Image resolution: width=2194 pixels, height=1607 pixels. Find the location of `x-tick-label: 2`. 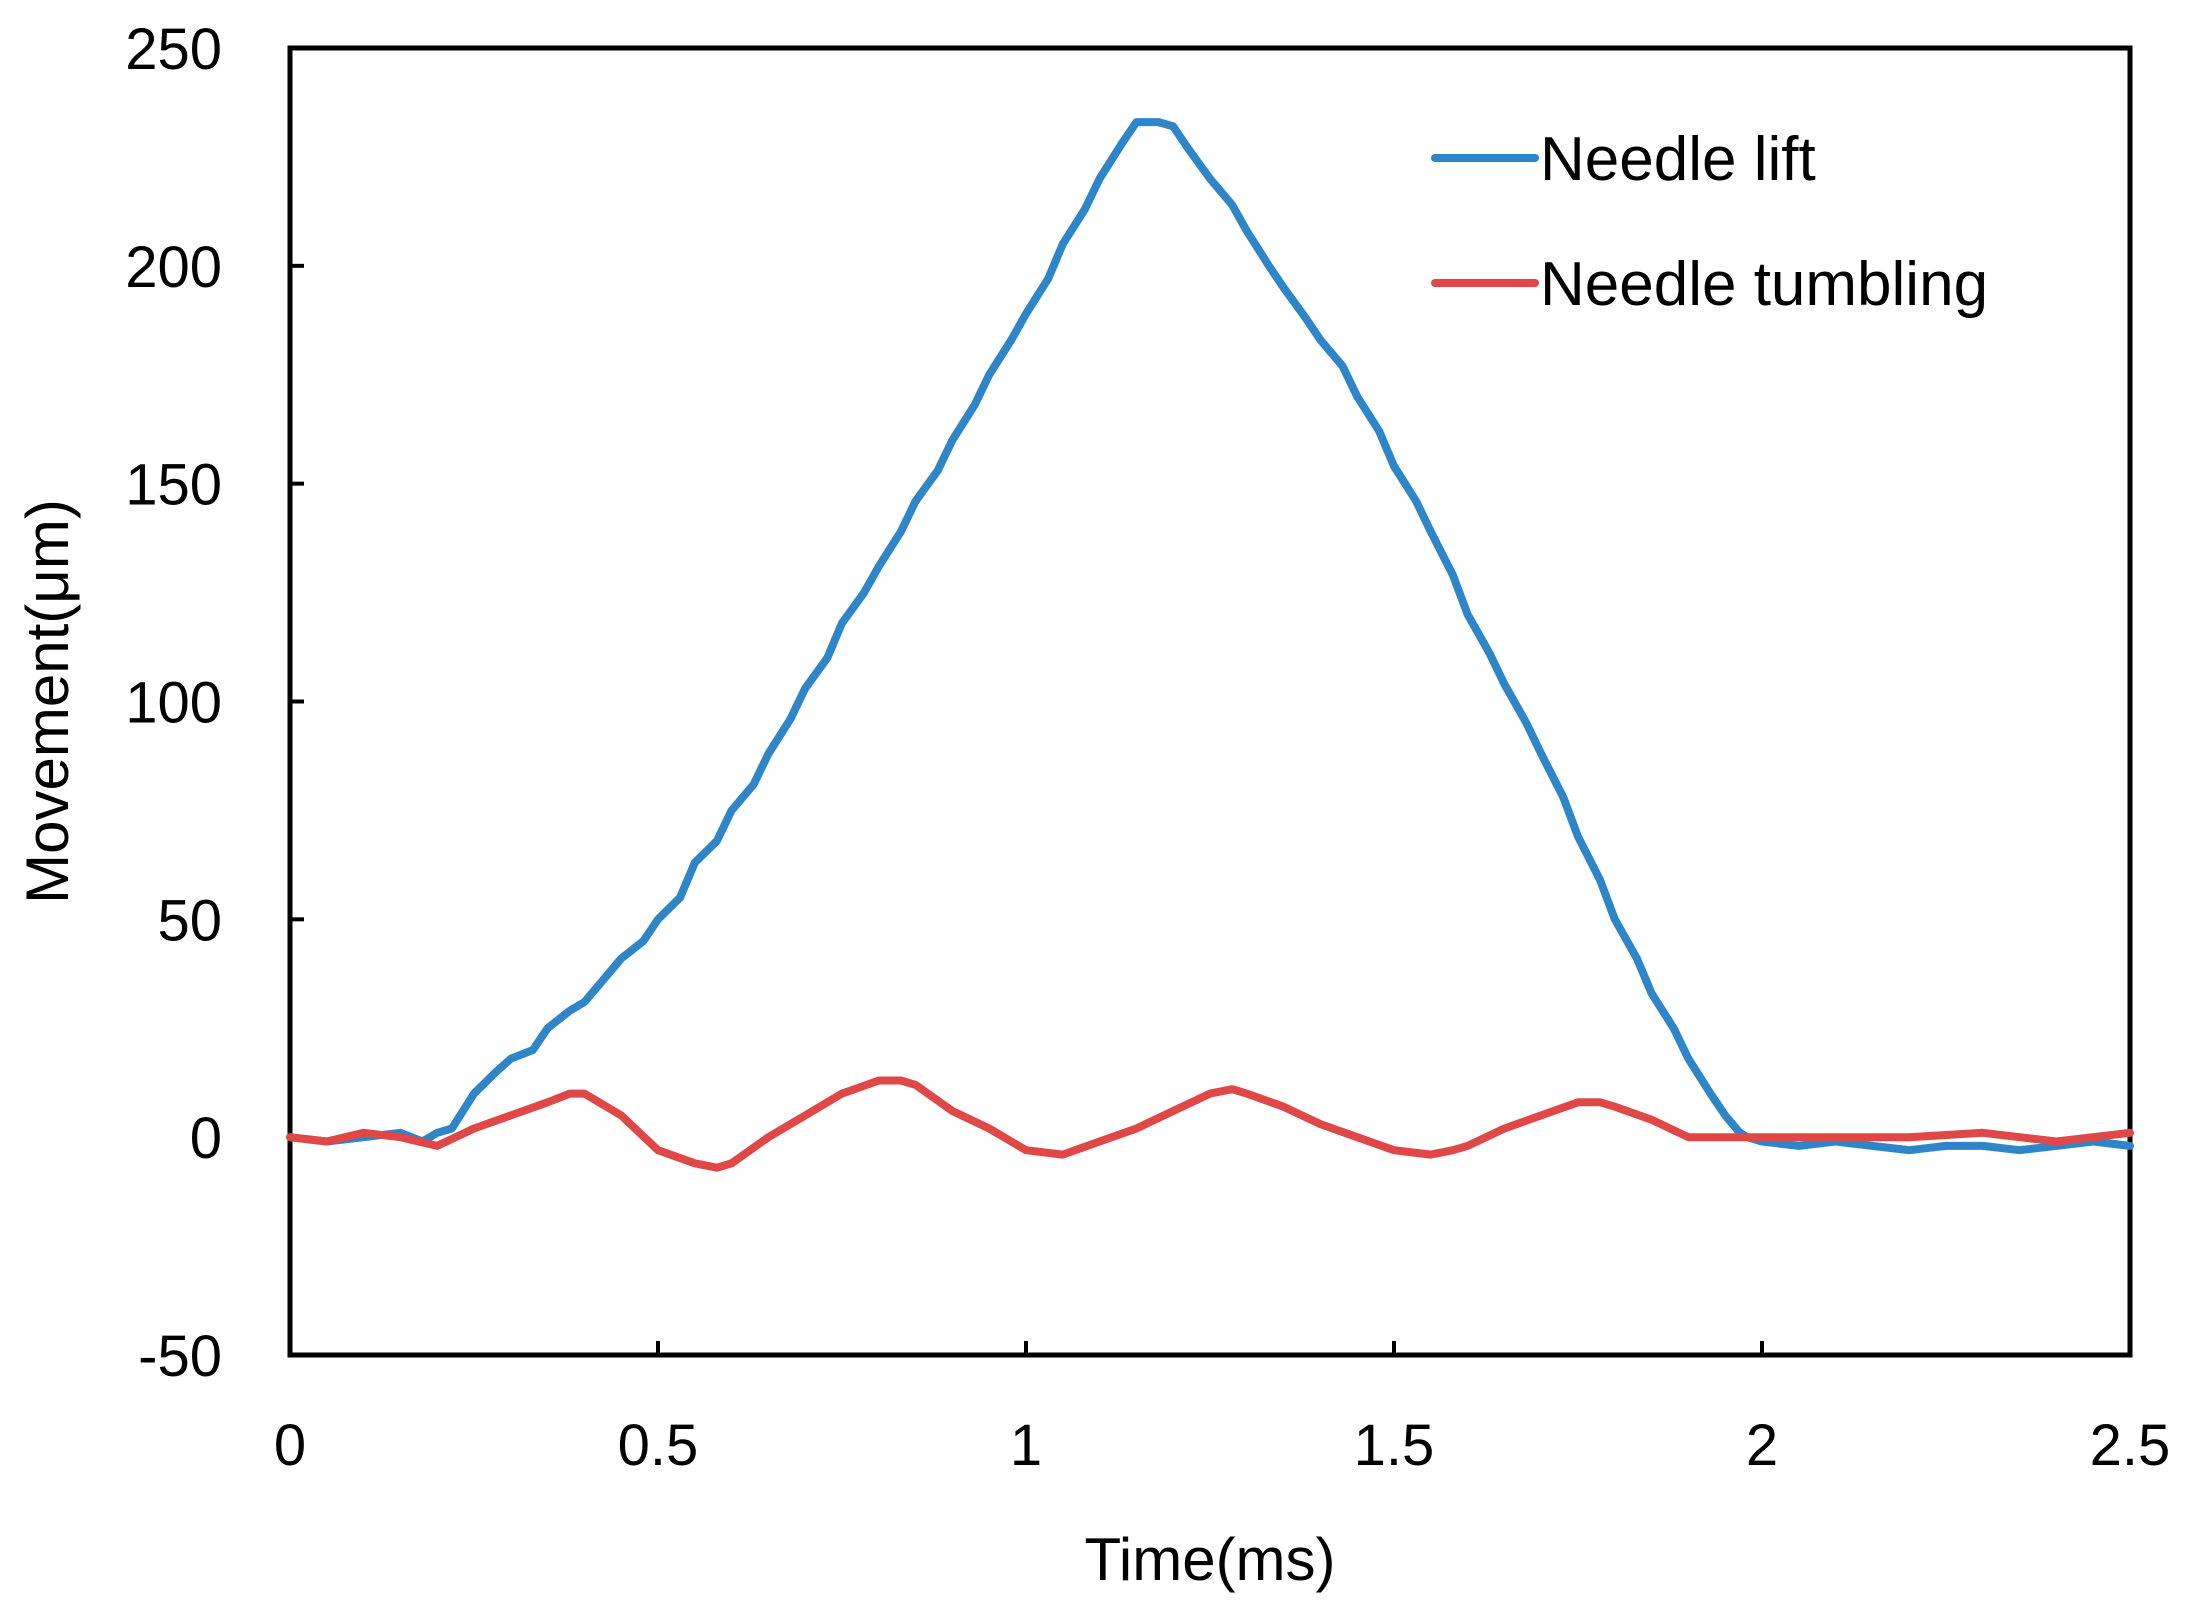

x-tick-label: 2 is located at coordinates (1762, 1445).